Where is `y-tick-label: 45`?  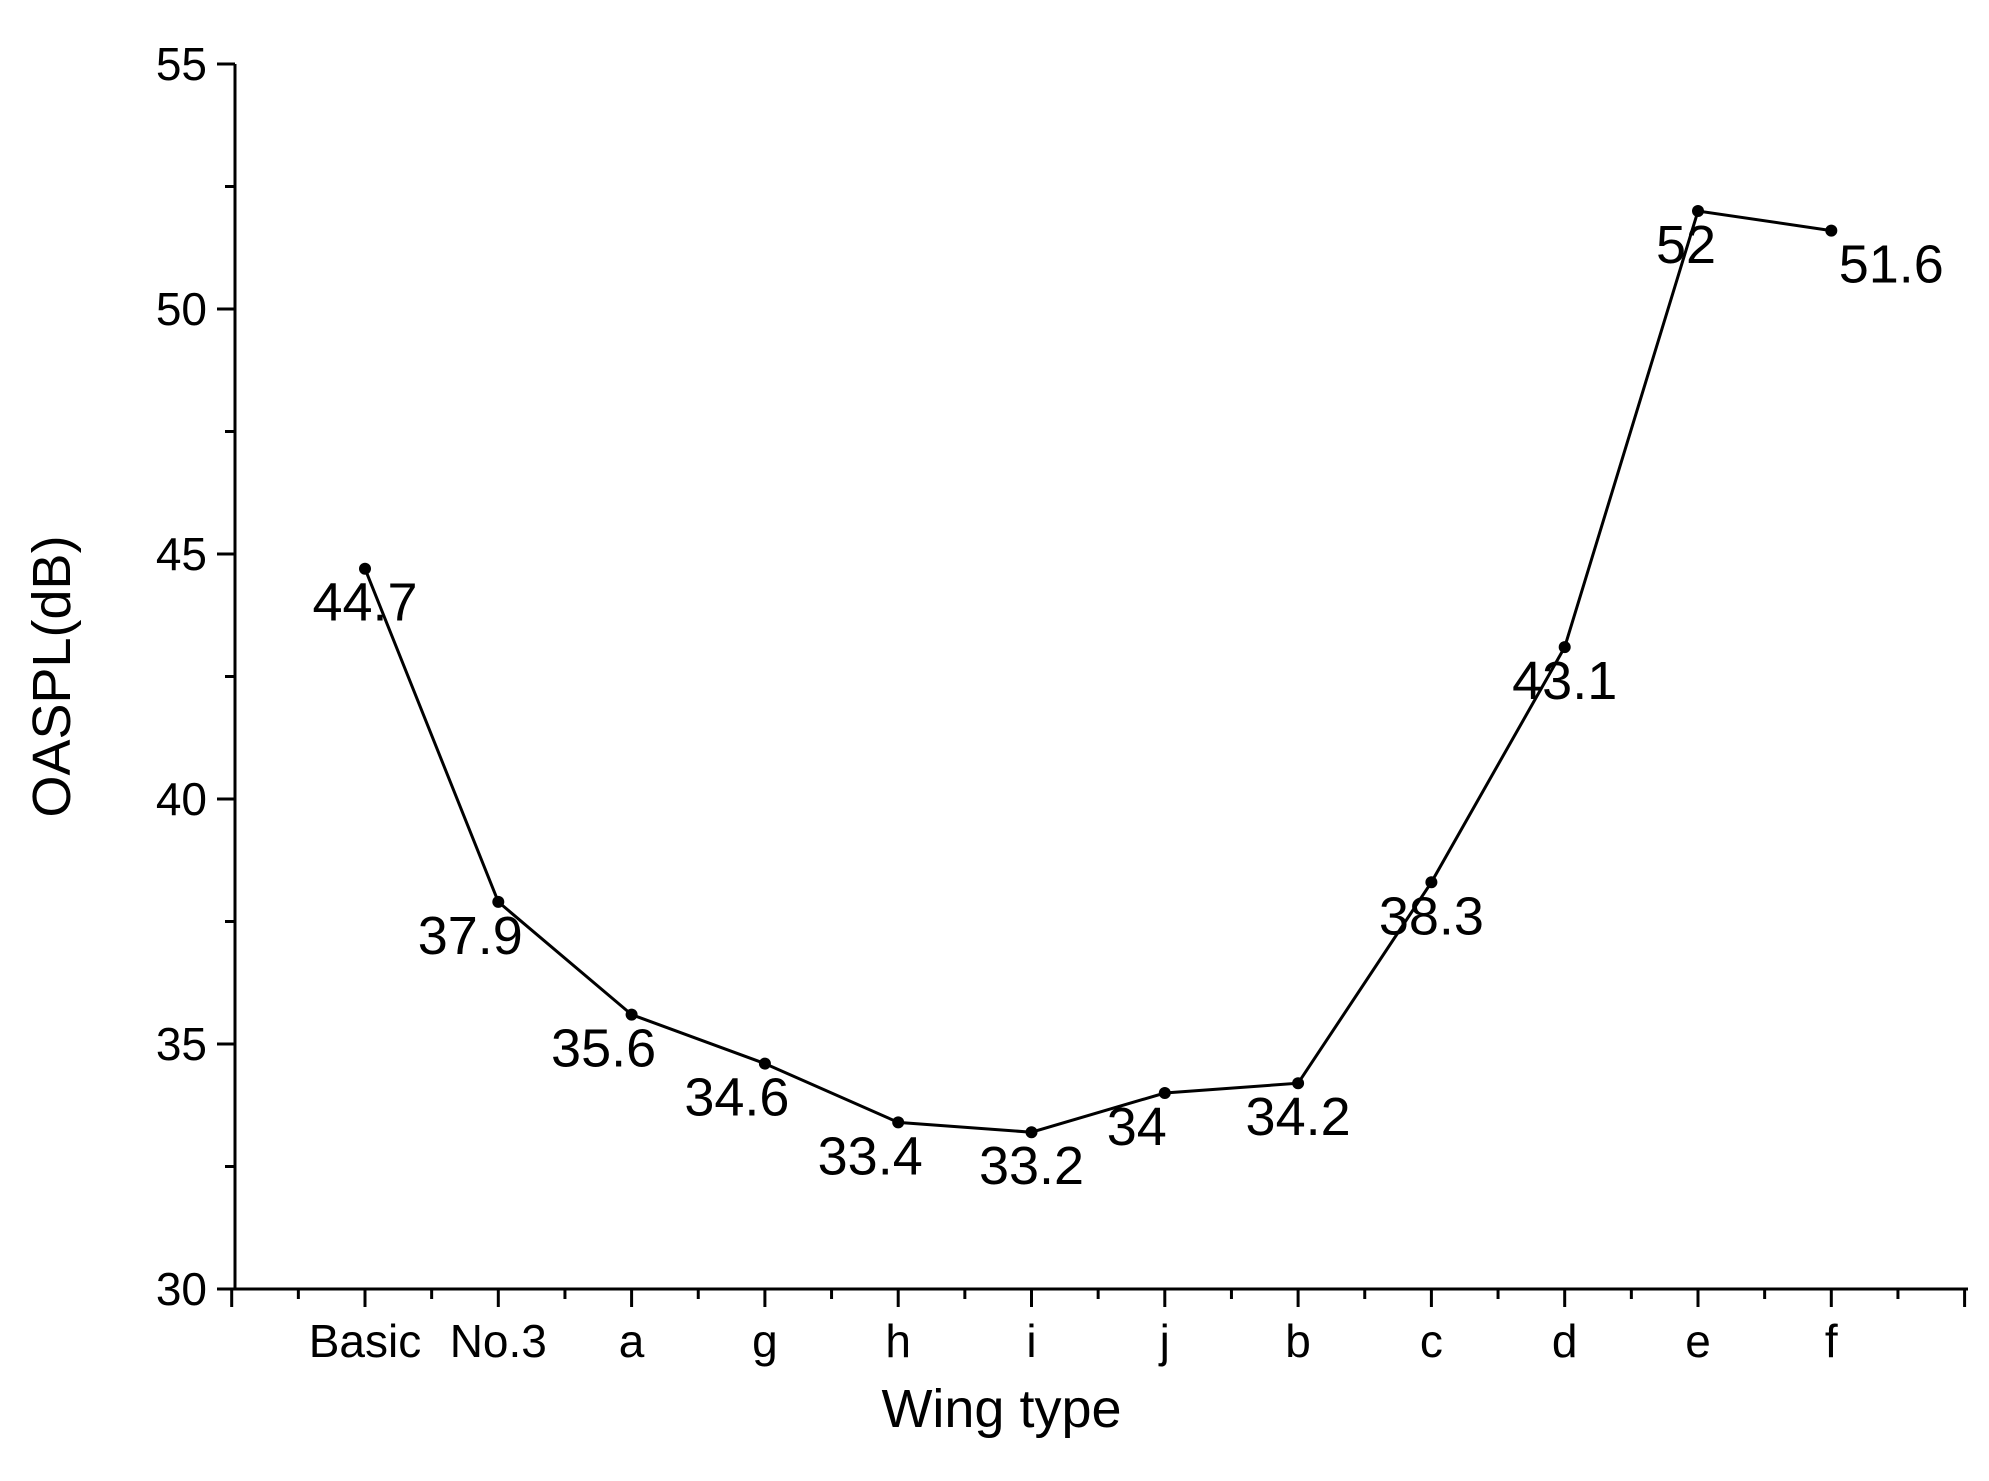
y-tick-label: 45 is located at coordinates (181, 554).